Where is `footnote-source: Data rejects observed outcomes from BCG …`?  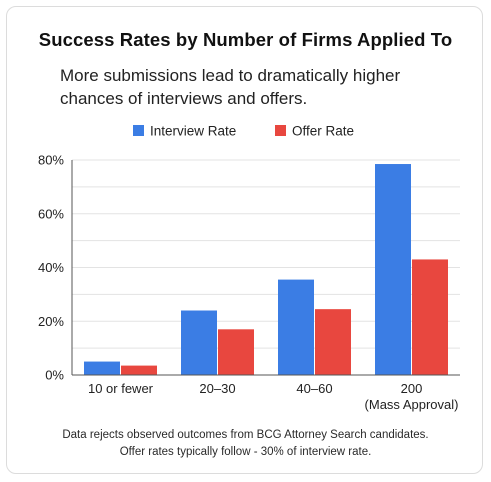
footnote-source: Data rejects observed outcomes from BCG … is located at coordinates (245, 435).